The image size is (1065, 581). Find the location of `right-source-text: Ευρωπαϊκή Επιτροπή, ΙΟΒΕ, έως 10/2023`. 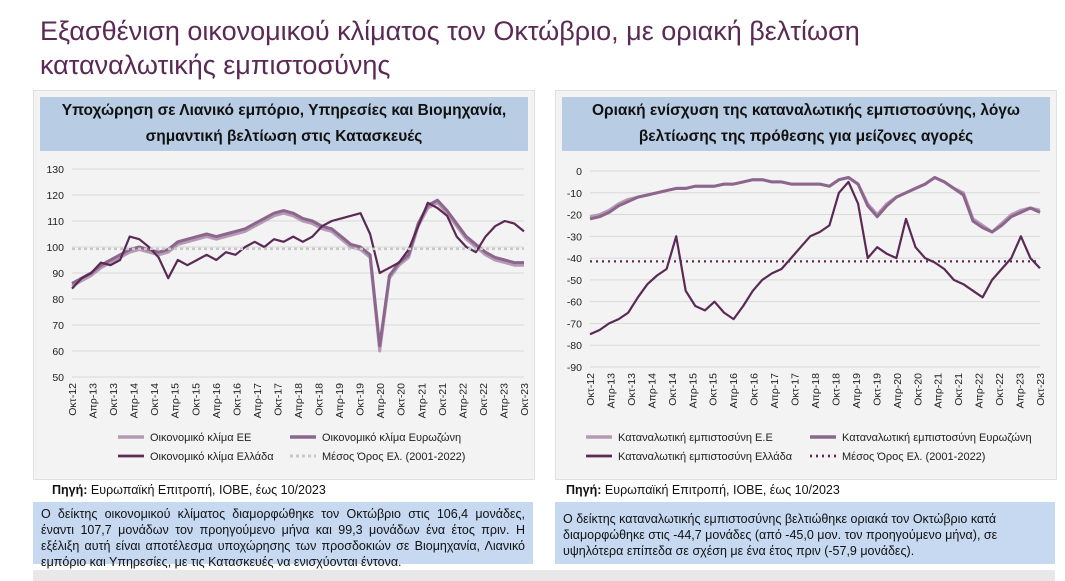

right-source-text: Ευρωπαϊκή Επιτροπή, ΙΟΒΕ, έως 10/2023 is located at coordinates (720, 490).